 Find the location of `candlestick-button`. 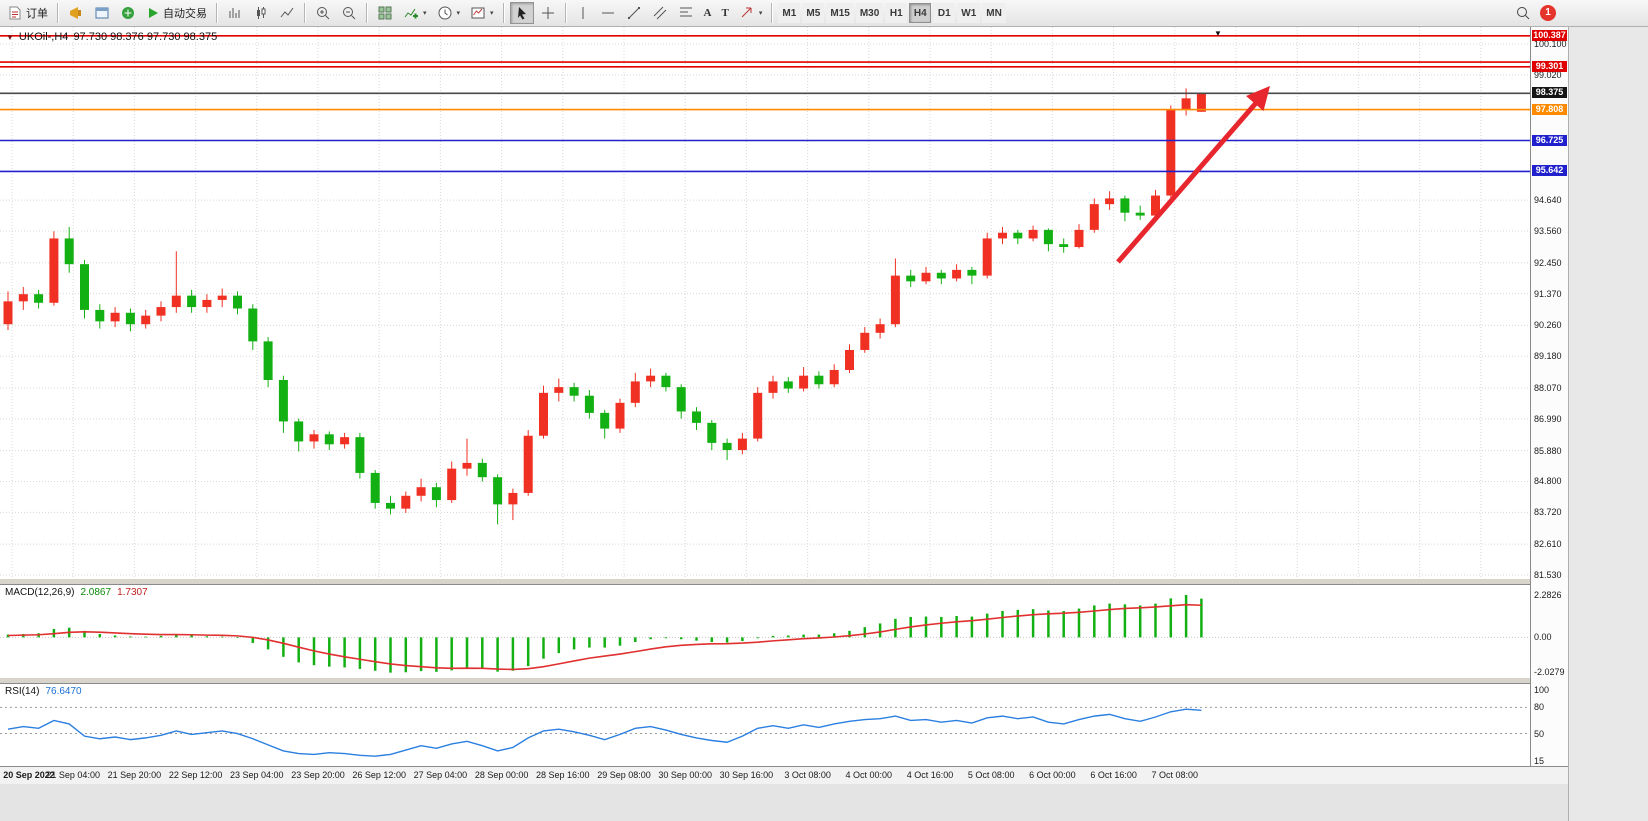

candlestick-button is located at coordinates (261, 13).